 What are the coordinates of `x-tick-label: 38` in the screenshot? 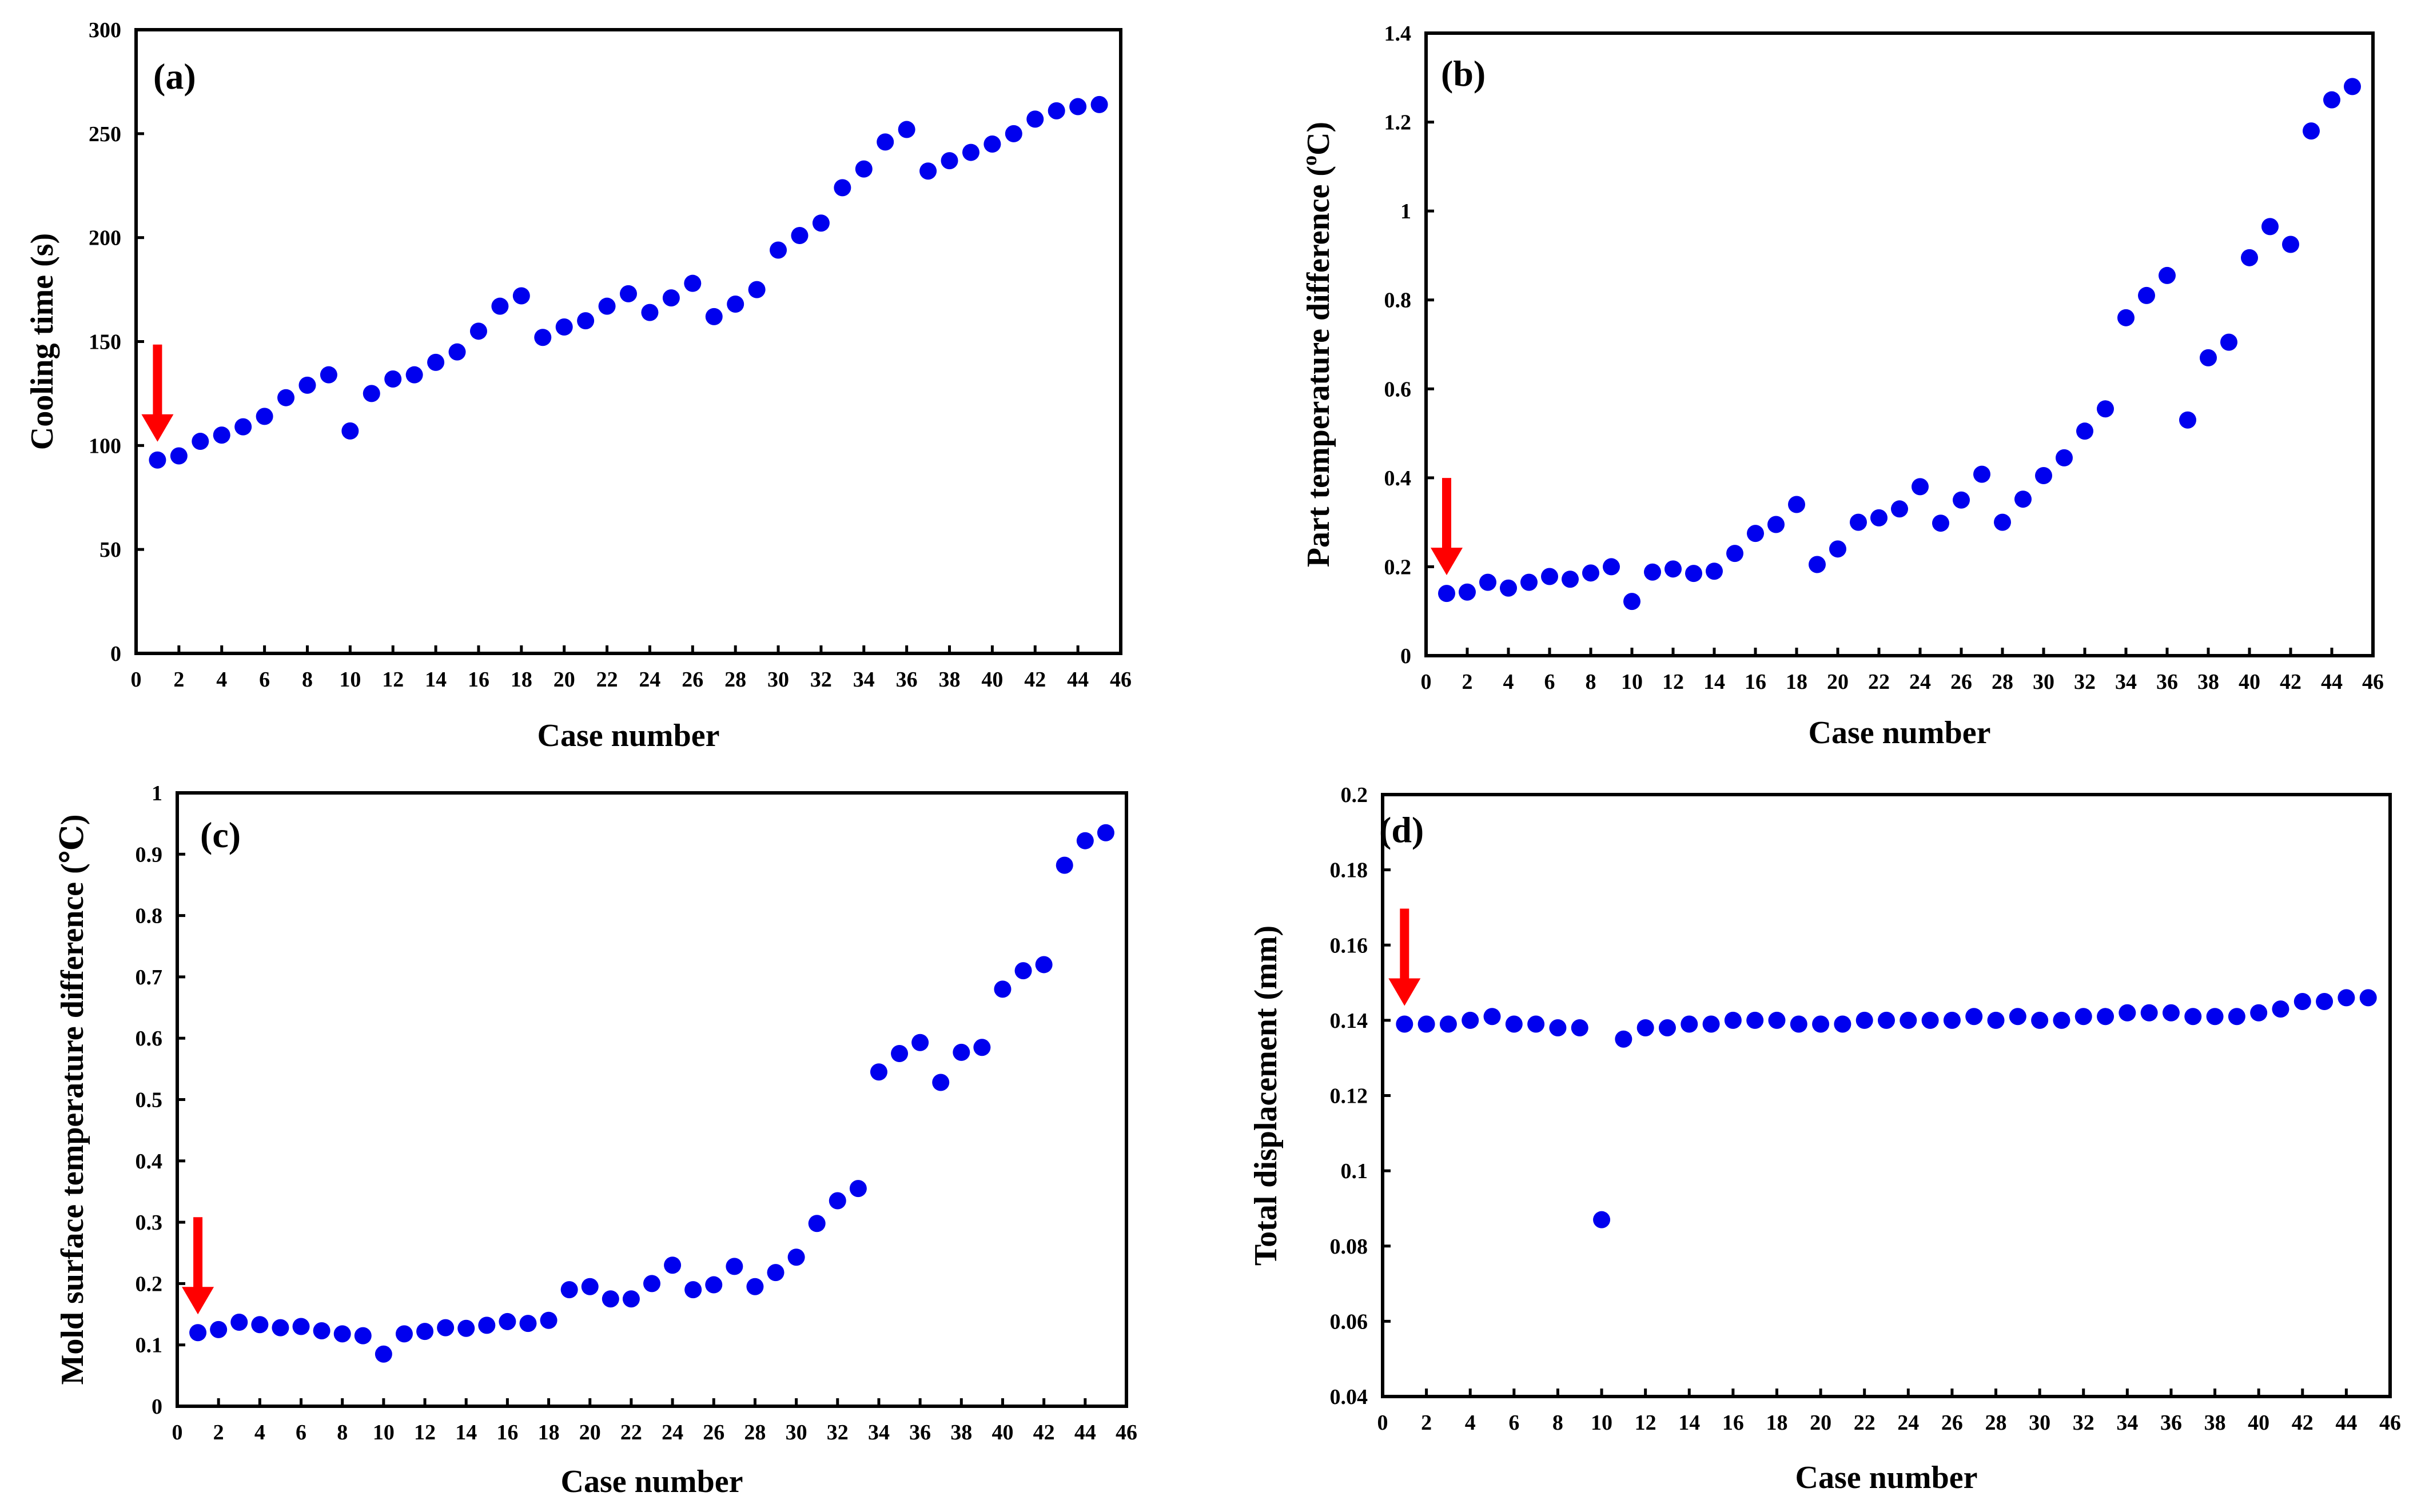 It's located at (950, 680).